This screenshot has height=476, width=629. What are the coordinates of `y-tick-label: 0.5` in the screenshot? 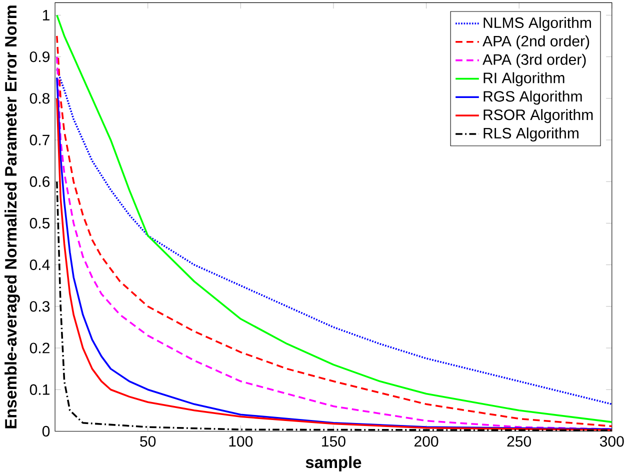 It's located at (40, 223).